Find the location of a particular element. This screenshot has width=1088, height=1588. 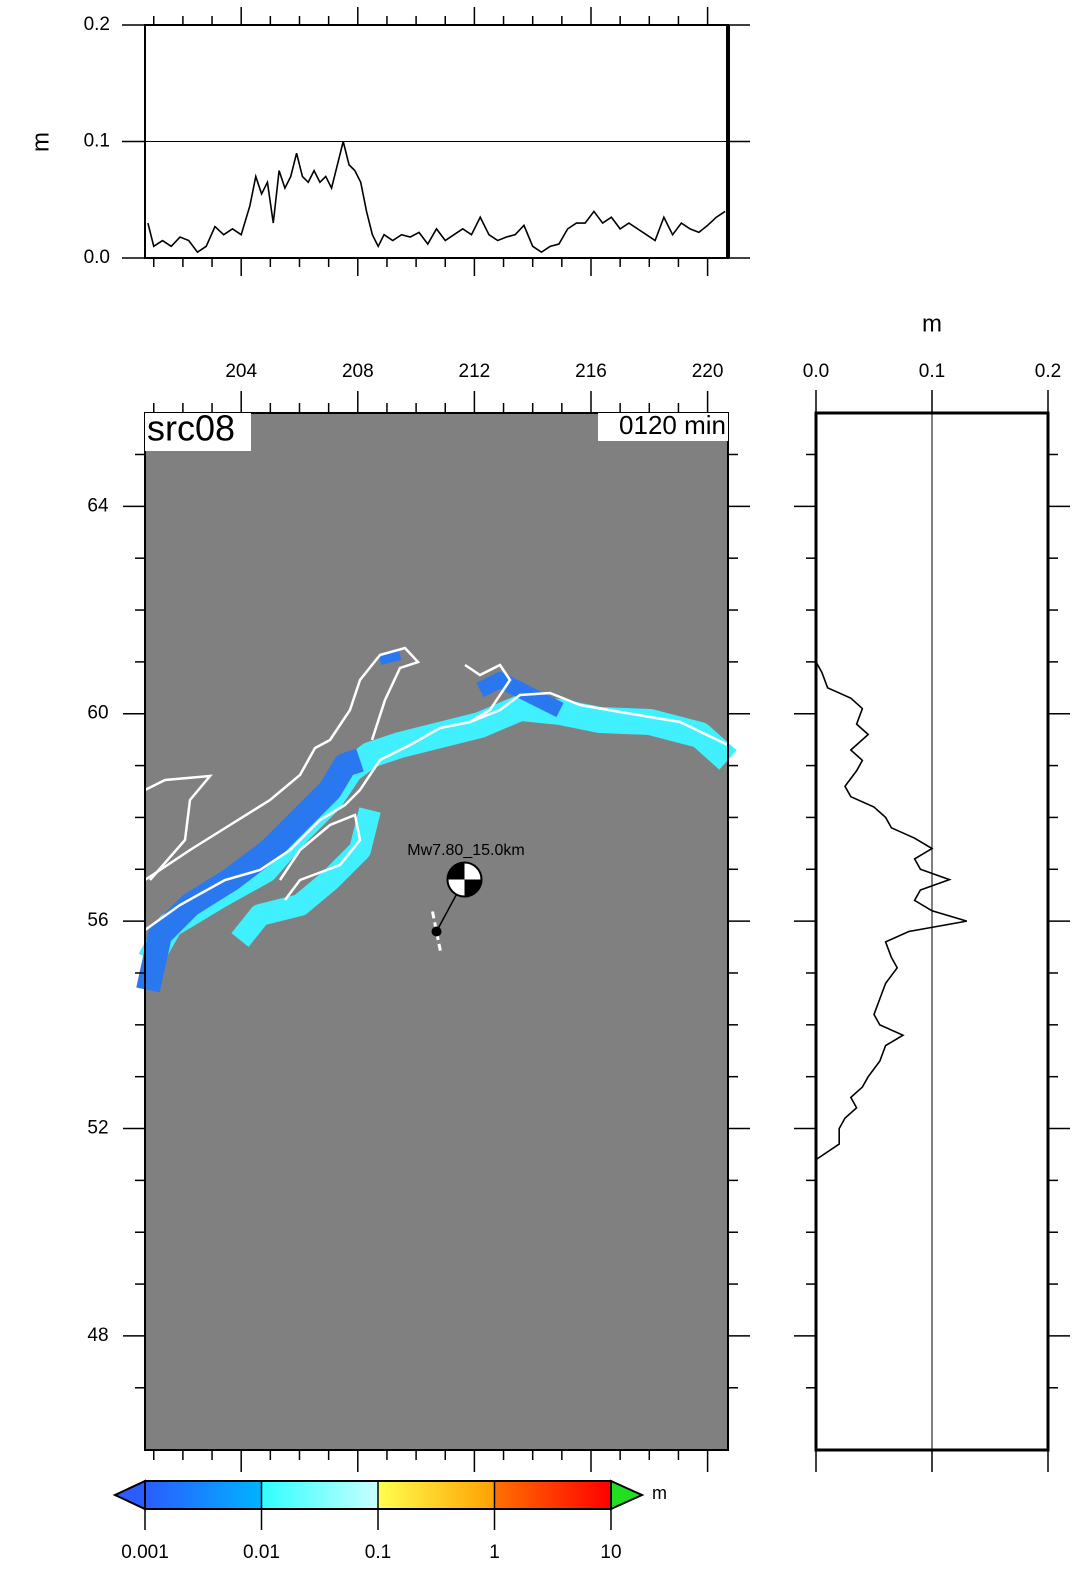

x-tick-label: 0.0 is located at coordinates (816, 371).